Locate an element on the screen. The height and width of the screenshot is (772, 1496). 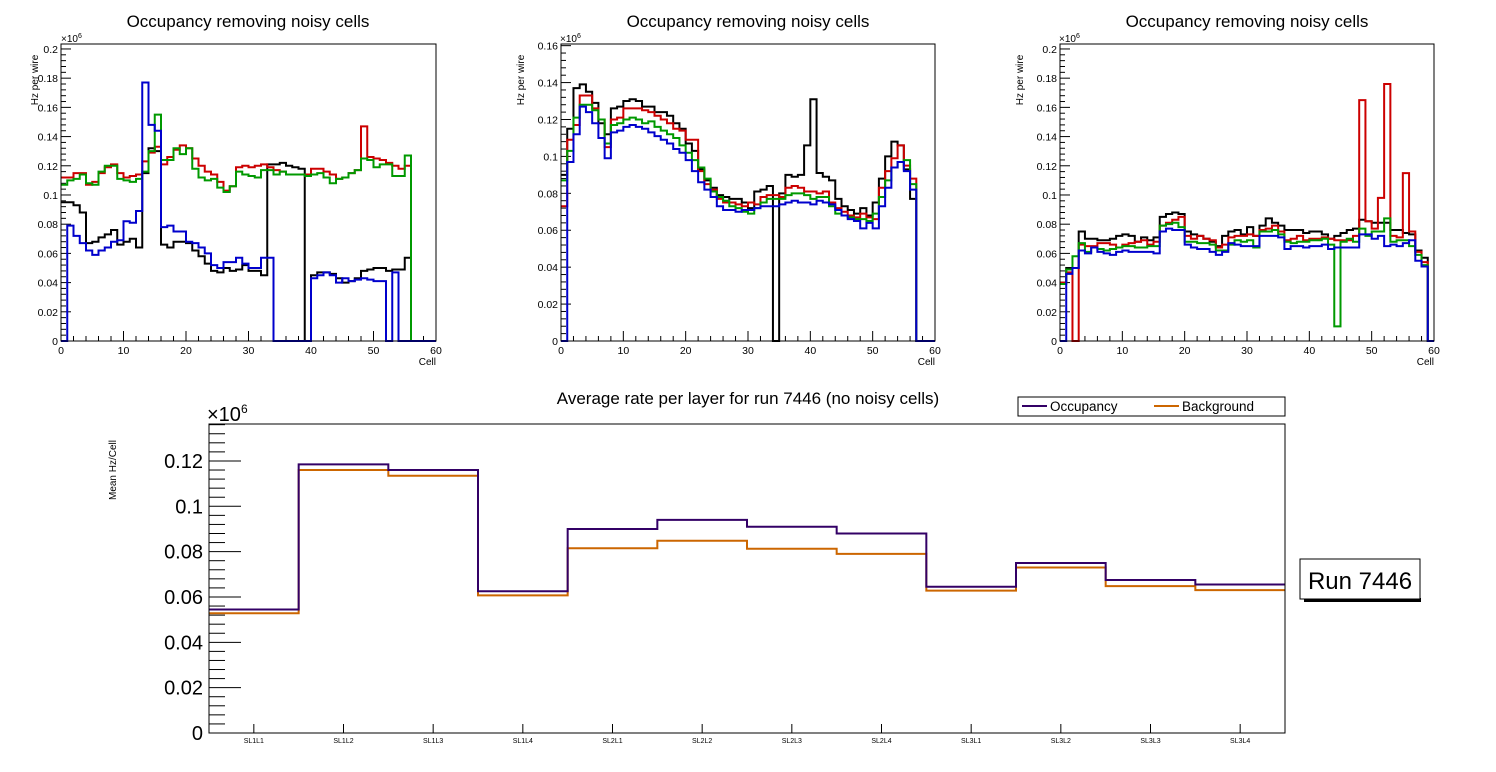
series-black is located at coordinates (248, 244).